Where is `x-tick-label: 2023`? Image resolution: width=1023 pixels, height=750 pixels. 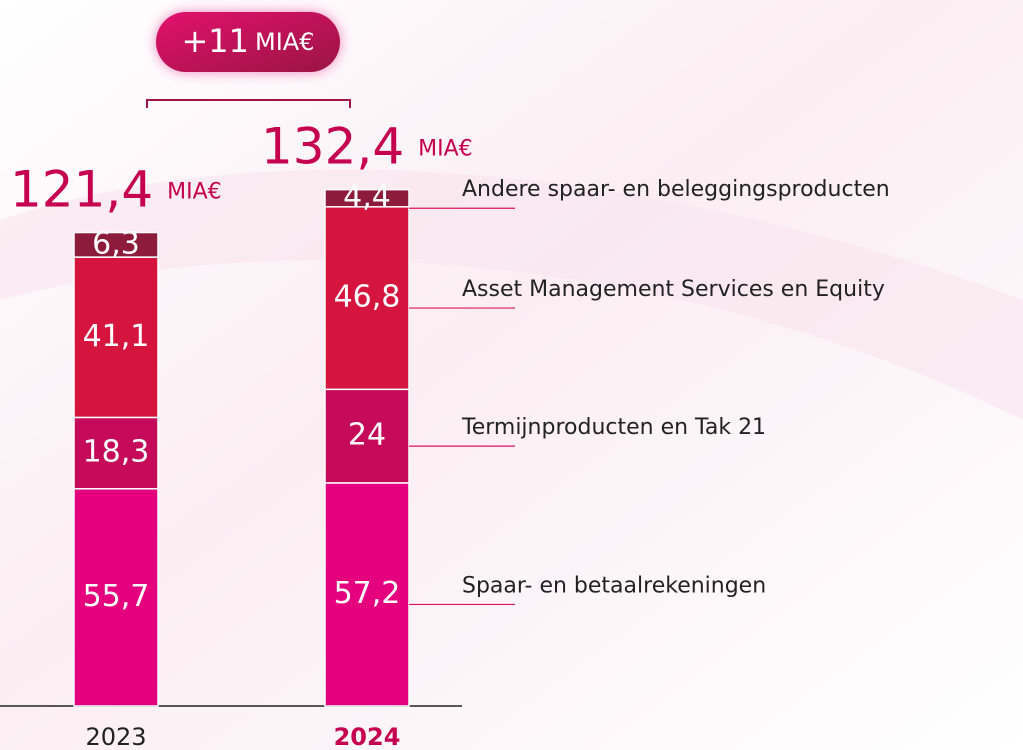
x-tick-label: 2023 is located at coordinates (115, 736).